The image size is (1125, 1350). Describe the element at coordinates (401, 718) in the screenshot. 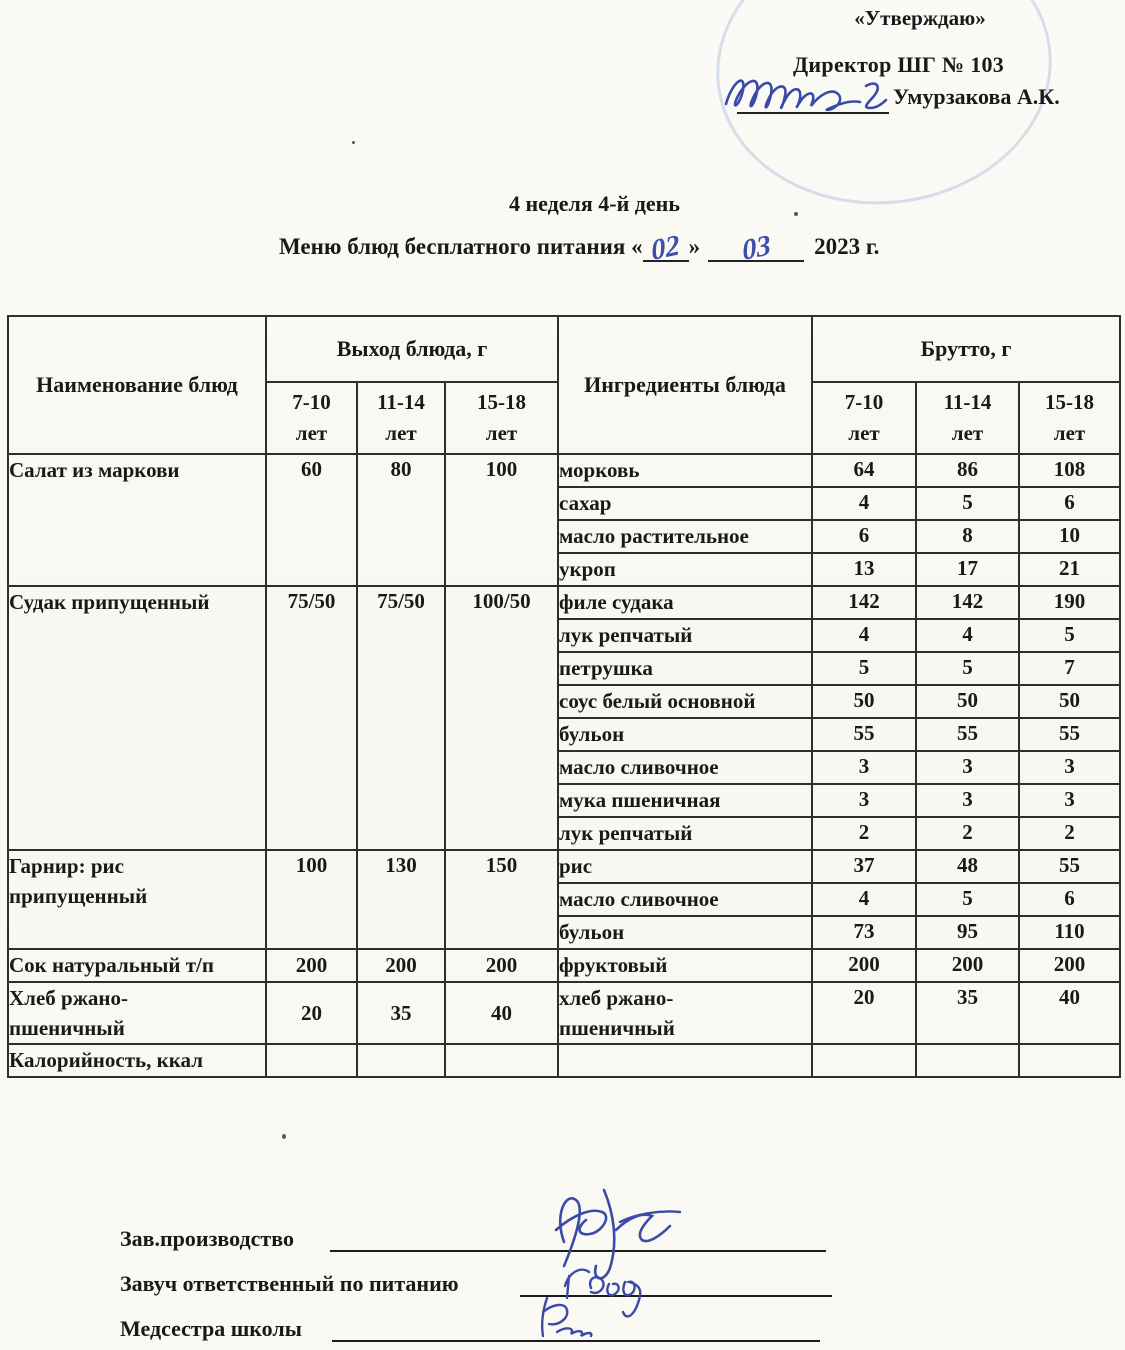

I see `output-value-cell: 75/50` at that location.